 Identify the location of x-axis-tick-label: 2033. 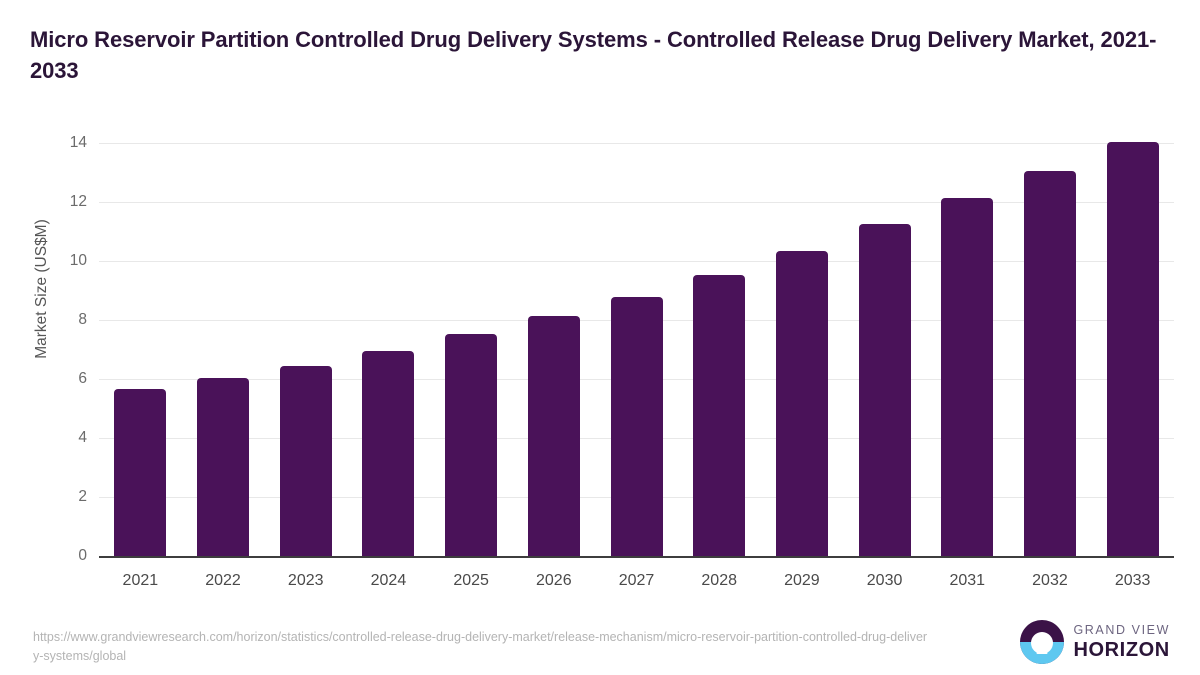
(1132, 580).